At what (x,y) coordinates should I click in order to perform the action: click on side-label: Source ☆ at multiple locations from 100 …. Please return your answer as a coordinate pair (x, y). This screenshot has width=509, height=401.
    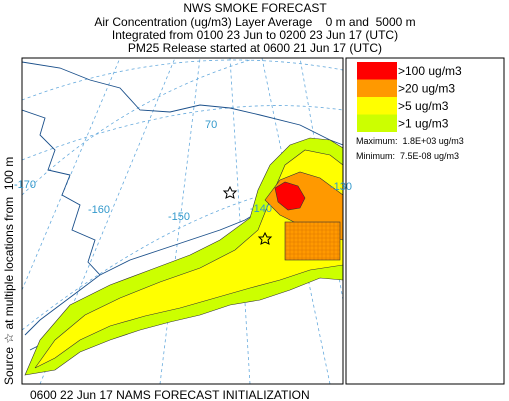
    Looking at the image, I should click on (9, 271).